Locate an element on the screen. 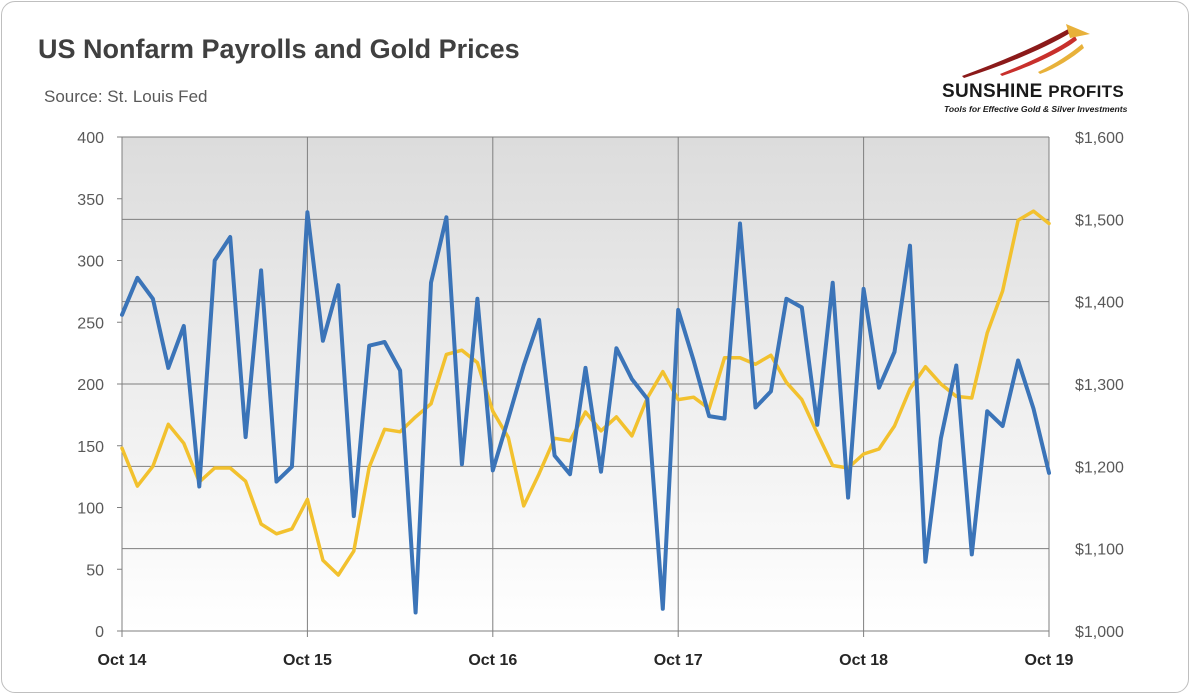  x-tick-label: Oct 19 is located at coordinates (1049, 660).